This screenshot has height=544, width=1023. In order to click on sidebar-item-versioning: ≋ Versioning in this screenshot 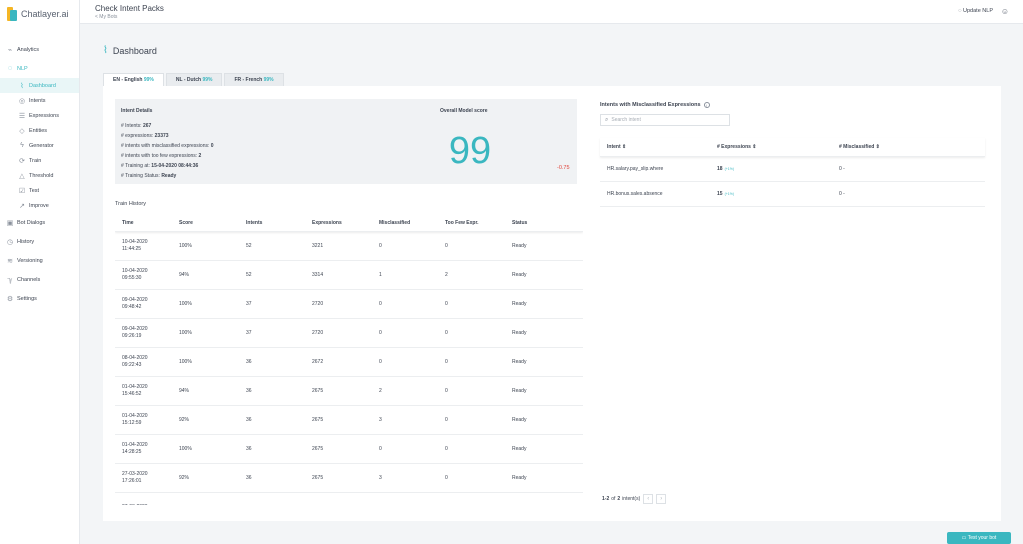, I will do `click(39, 260)`.